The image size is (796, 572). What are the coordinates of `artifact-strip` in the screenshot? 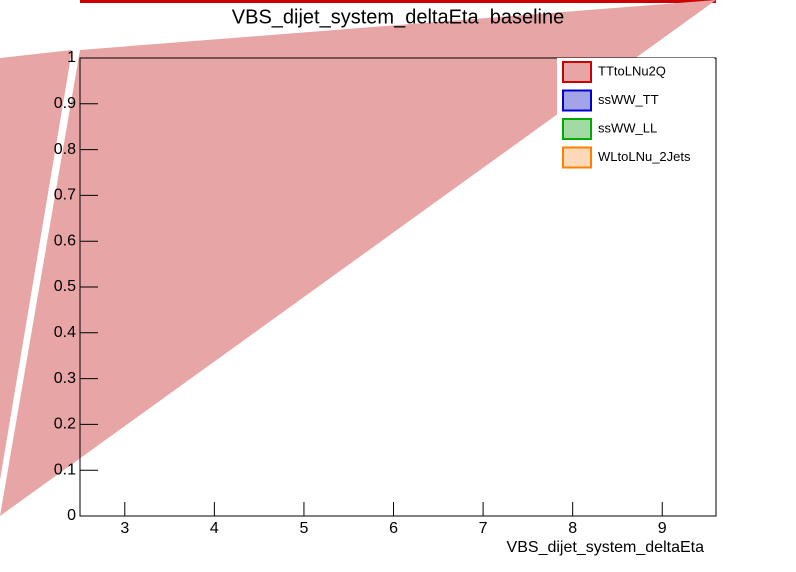 It's located at (398, 1).